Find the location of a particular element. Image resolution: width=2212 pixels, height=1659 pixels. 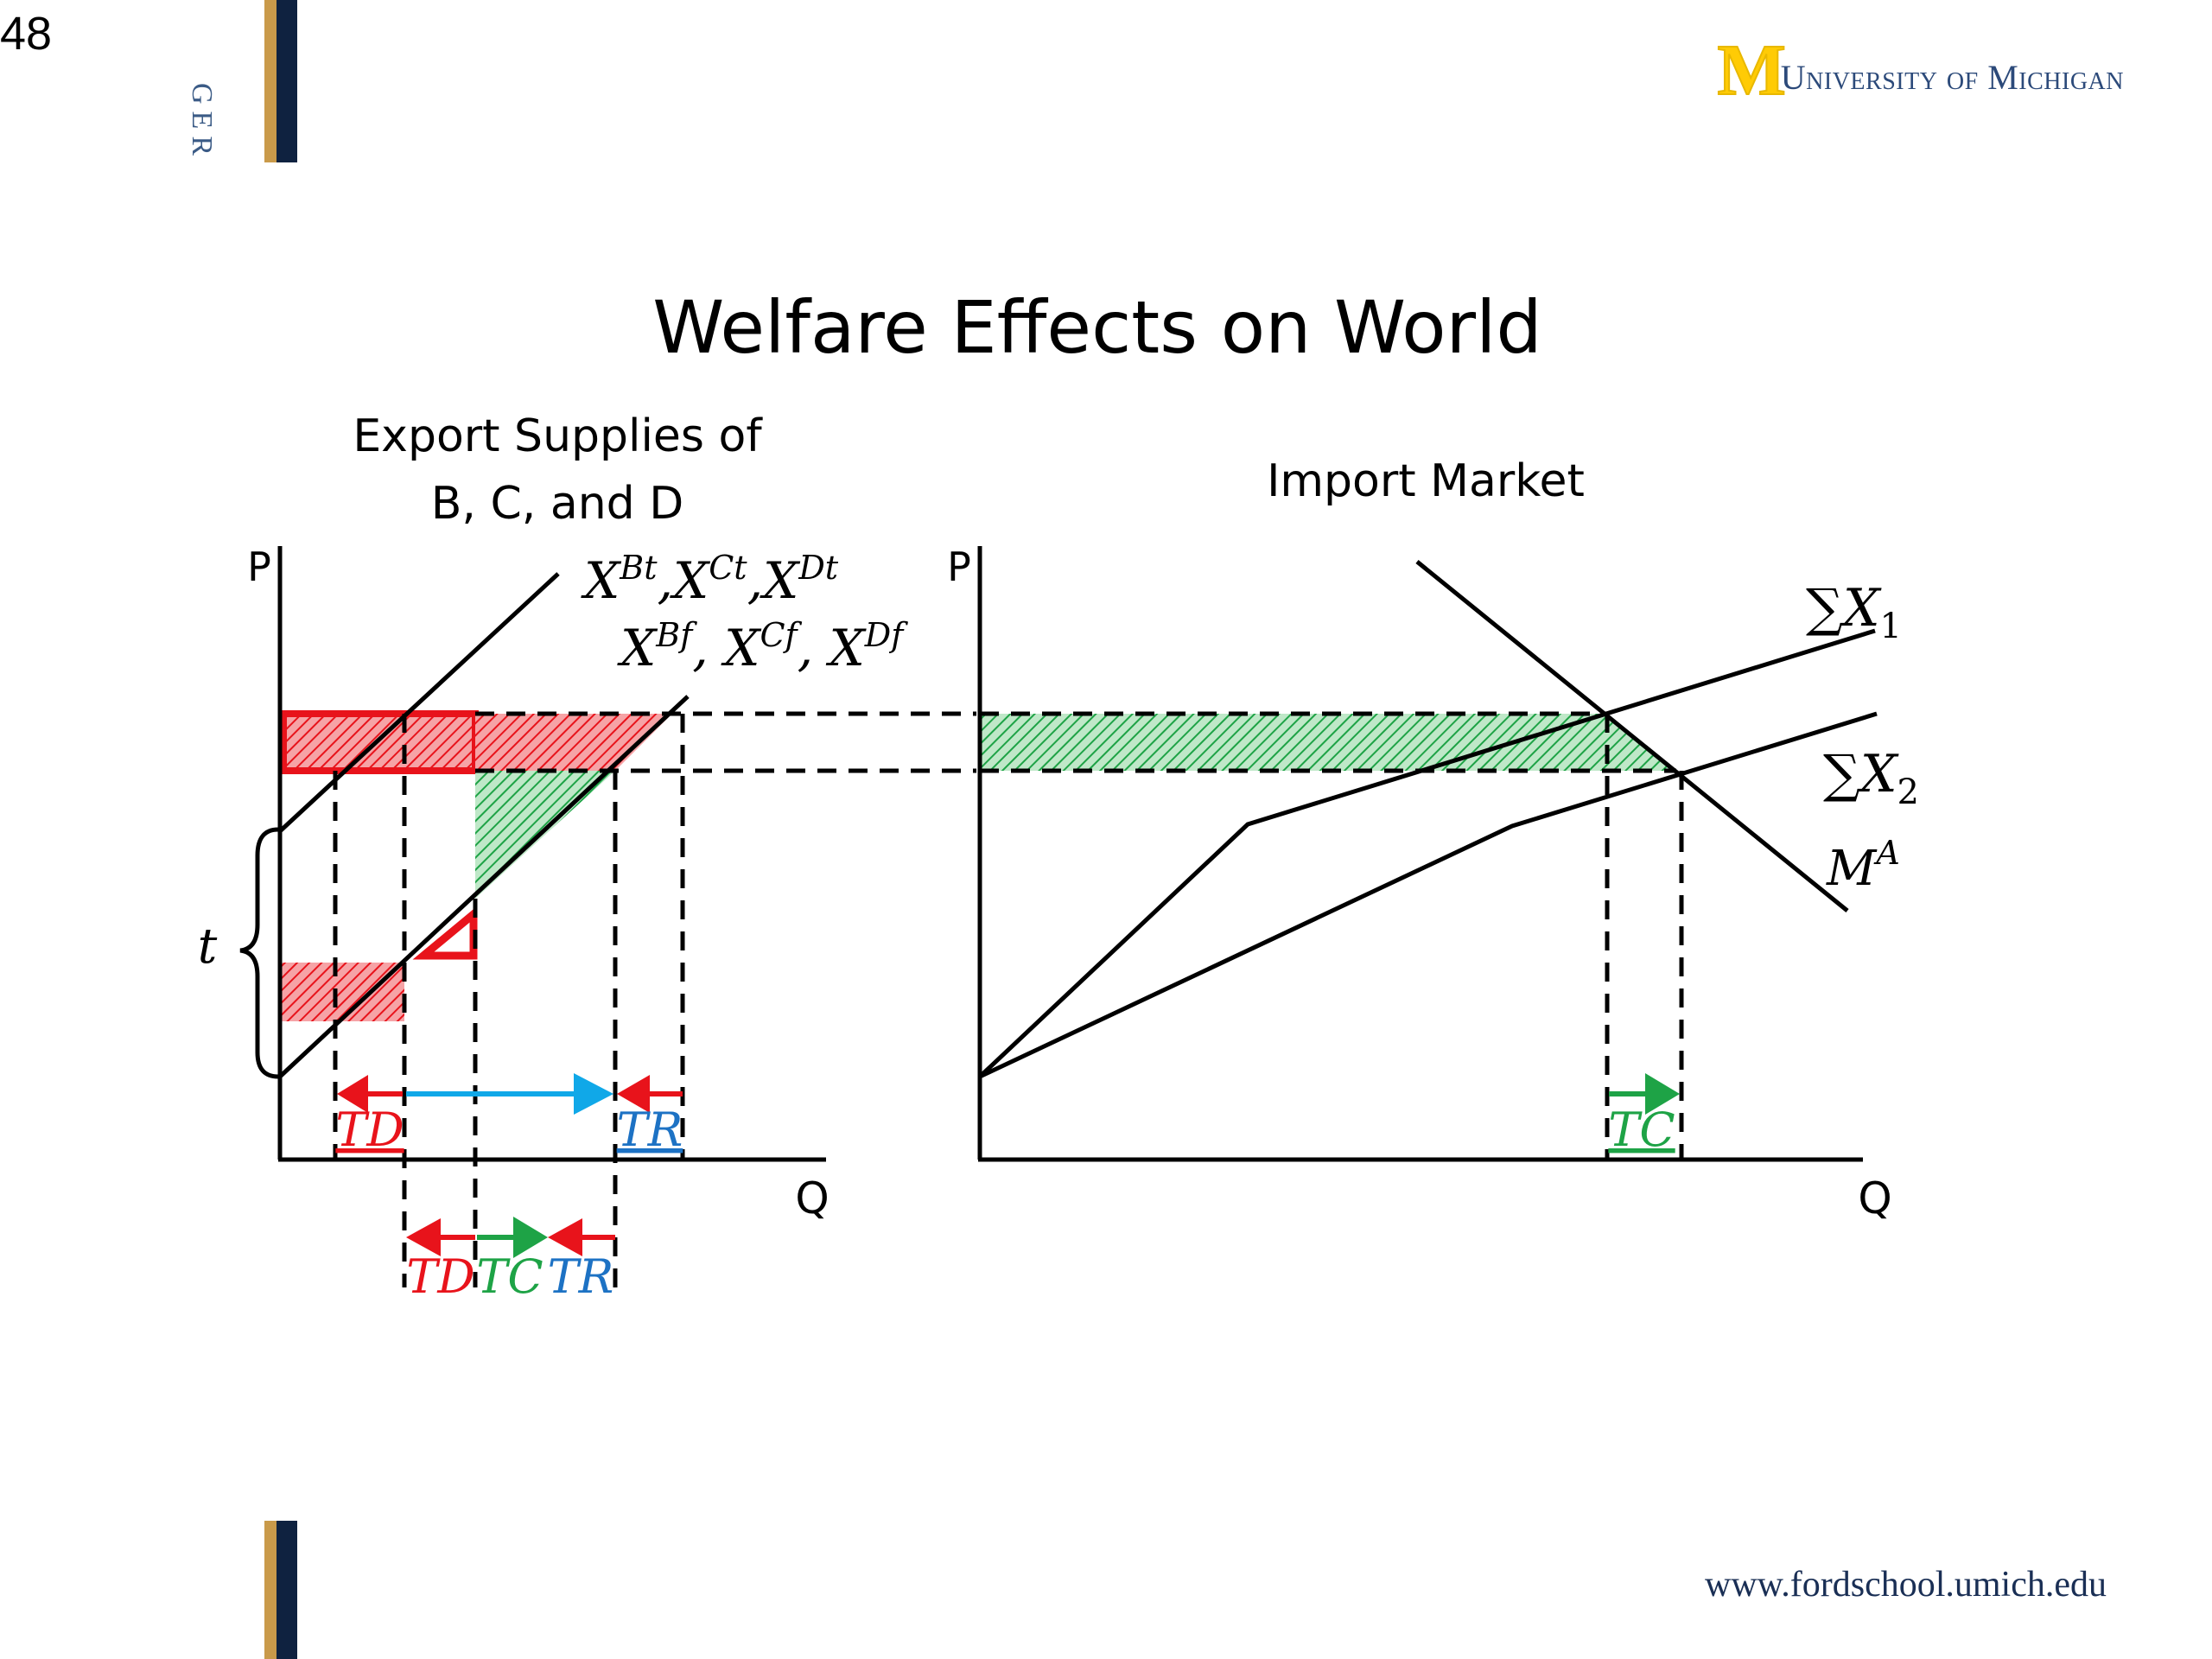

curve-sum-x1 is located at coordinates (1427, 853).